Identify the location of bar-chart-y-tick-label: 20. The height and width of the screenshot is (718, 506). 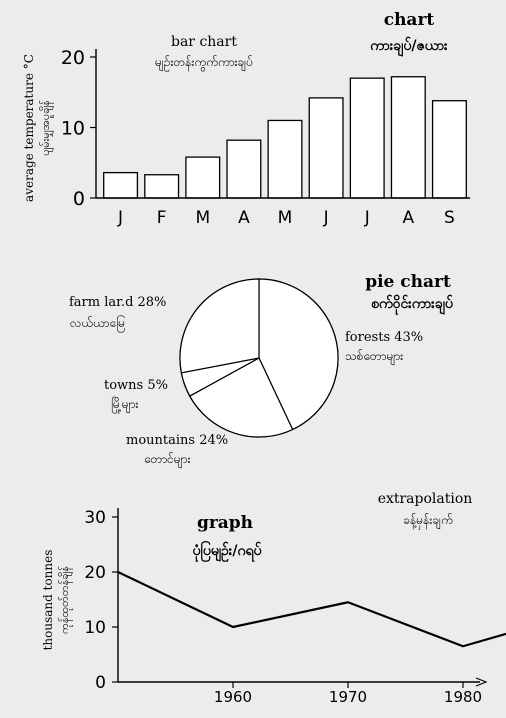
(73, 58).